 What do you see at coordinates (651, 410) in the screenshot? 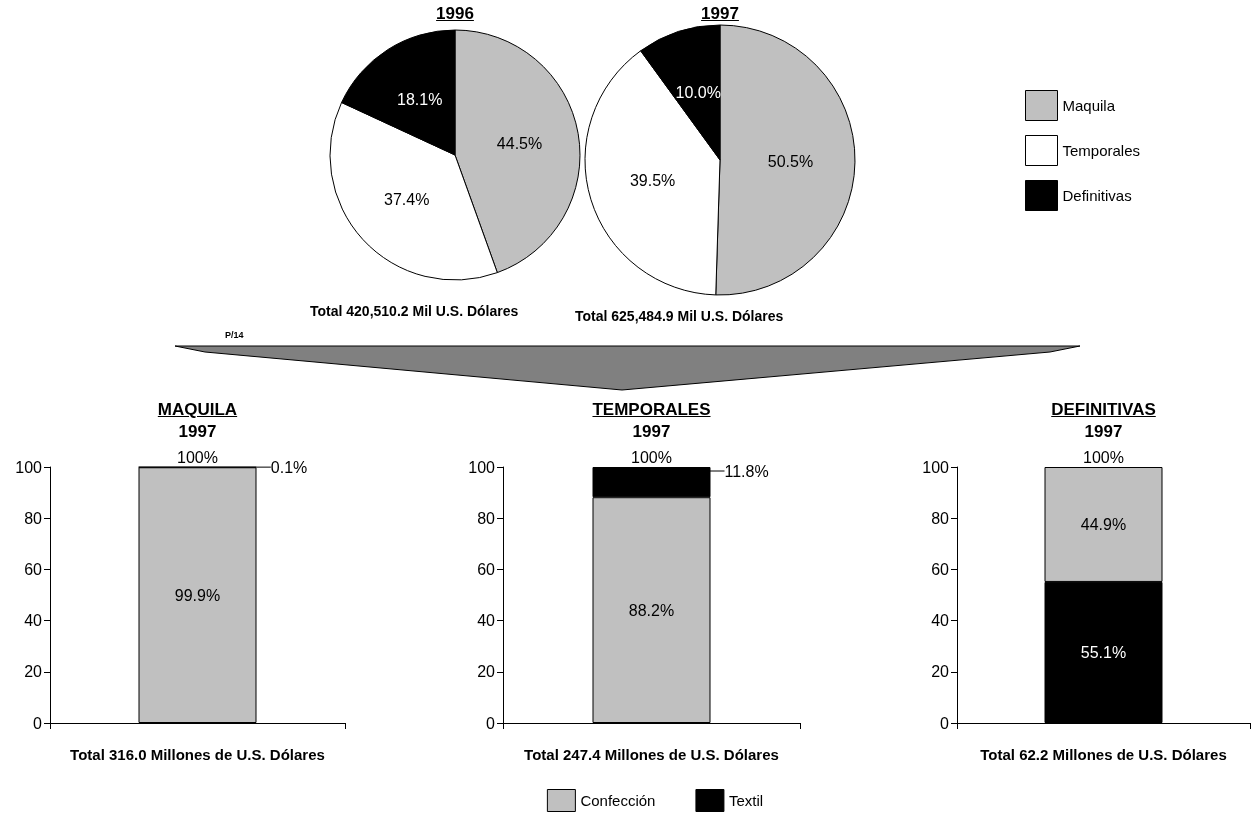
I see `chart-title: TEMPORALES` at bounding box center [651, 410].